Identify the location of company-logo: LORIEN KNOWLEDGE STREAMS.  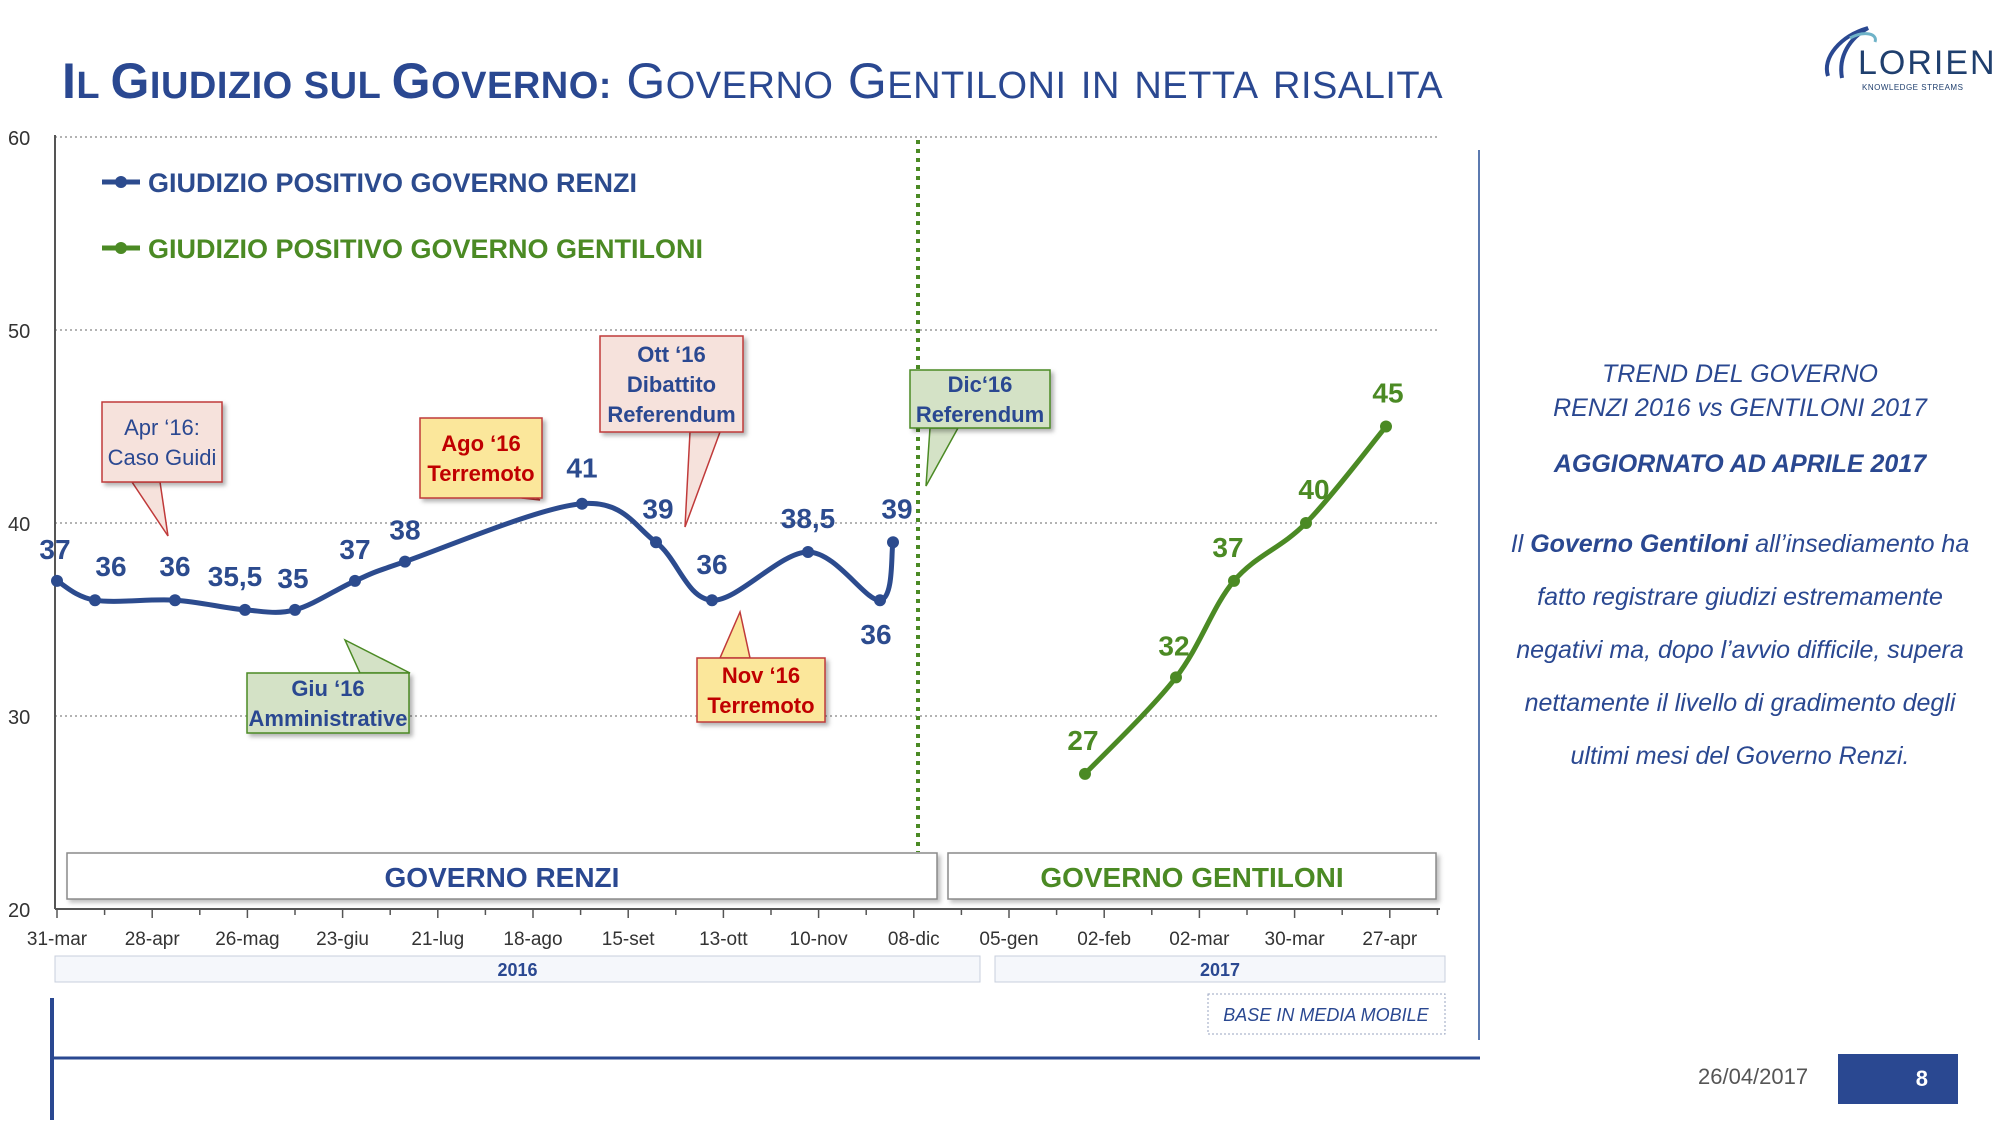
(1907, 58).